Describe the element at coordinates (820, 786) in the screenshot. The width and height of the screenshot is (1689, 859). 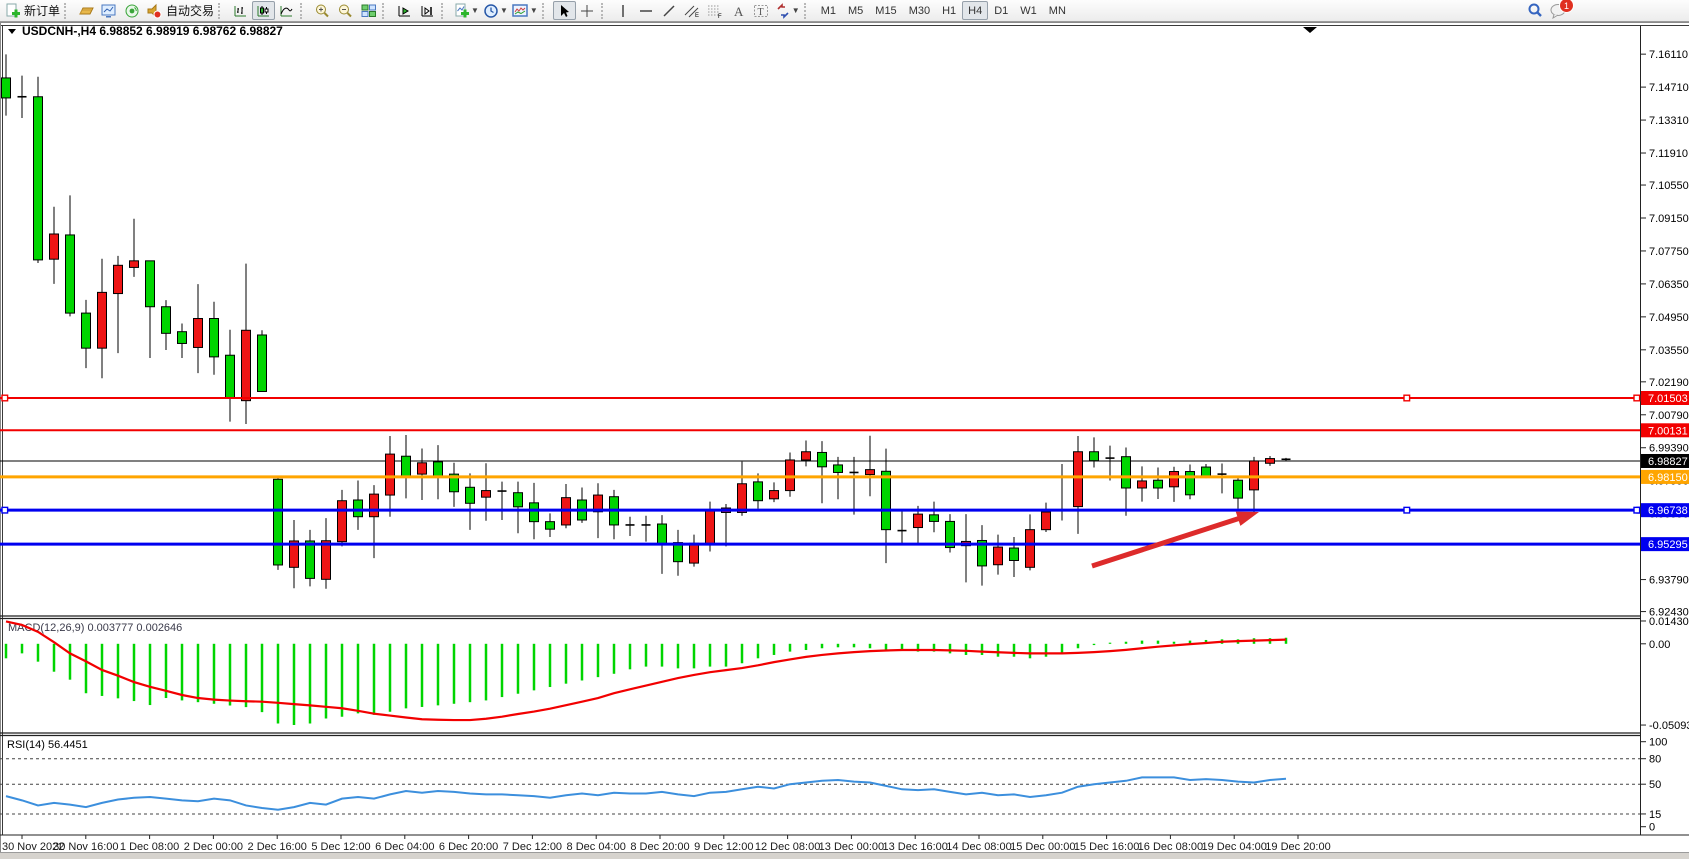
I see `rsi-panel` at that location.